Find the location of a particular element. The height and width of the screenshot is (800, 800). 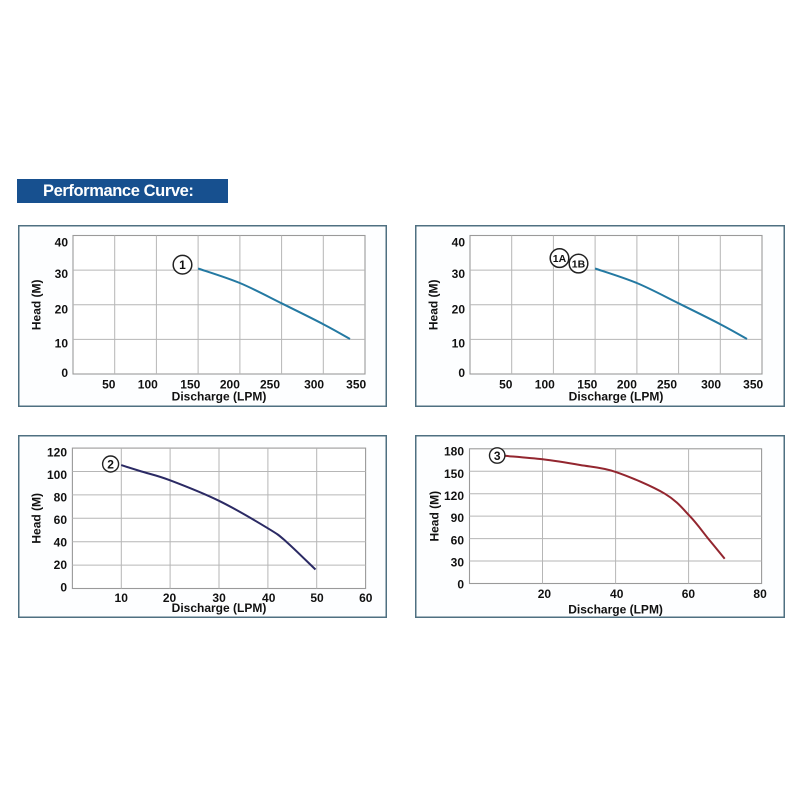

svg-text: 1B is located at coordinates (579, 264).